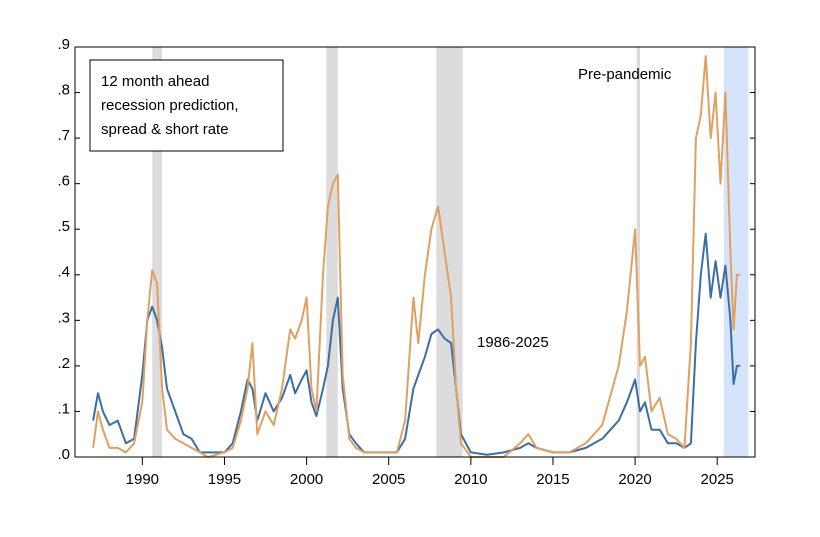 This screenshot has width=820, height=537. I want to click on y-tick-label: .6, so click(63, 181).